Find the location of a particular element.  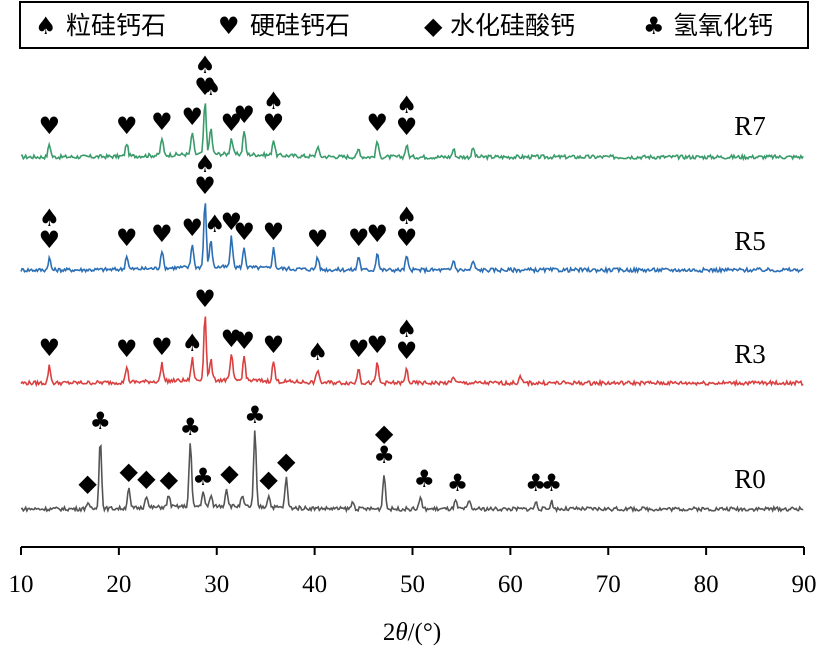

x-axis-title: 2θ/(°) is located at coordinates (412, 632).